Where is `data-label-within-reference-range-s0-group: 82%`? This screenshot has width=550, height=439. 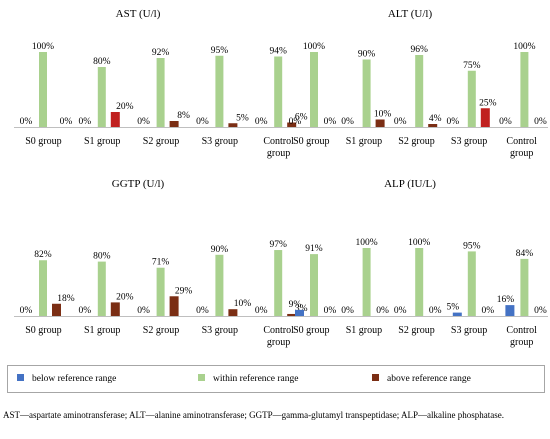 data-label-within-reference-range-s0-group: 82% is located at coordinates (43, 255).